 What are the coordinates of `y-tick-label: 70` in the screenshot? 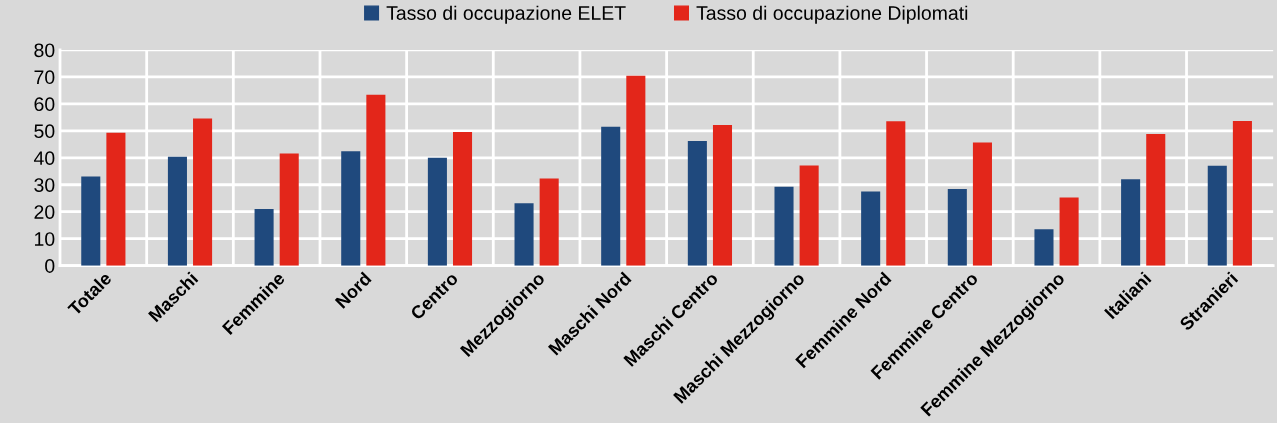 It's located at (44, 77).